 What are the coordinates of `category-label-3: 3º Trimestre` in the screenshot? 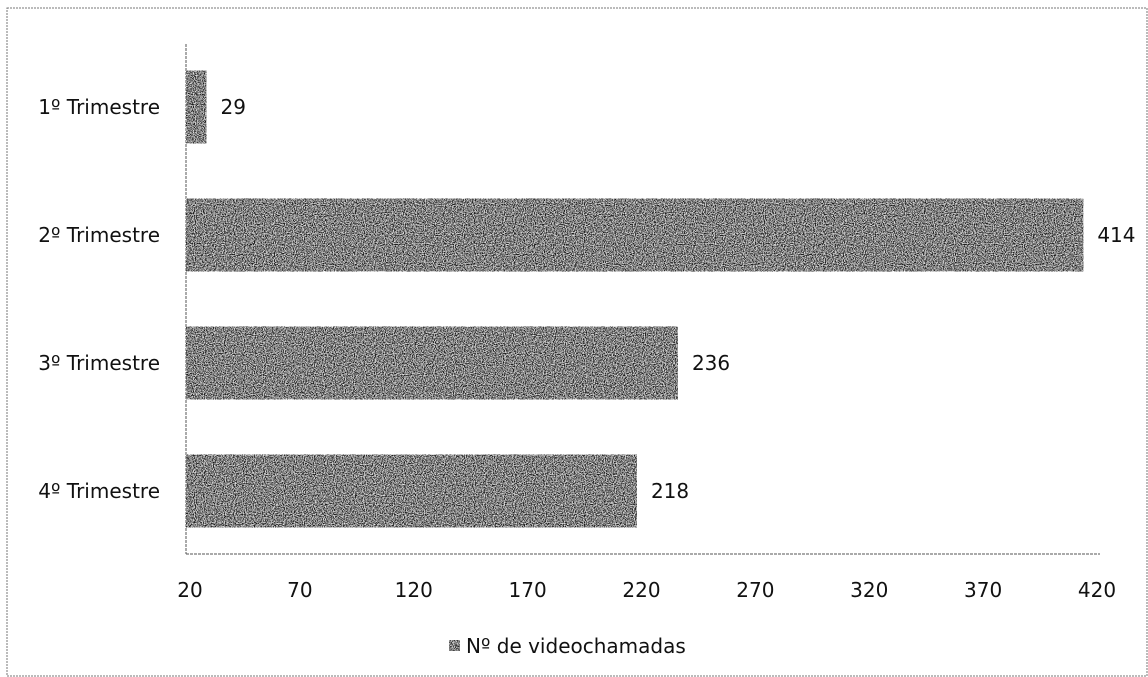 It's located at (99, 363).